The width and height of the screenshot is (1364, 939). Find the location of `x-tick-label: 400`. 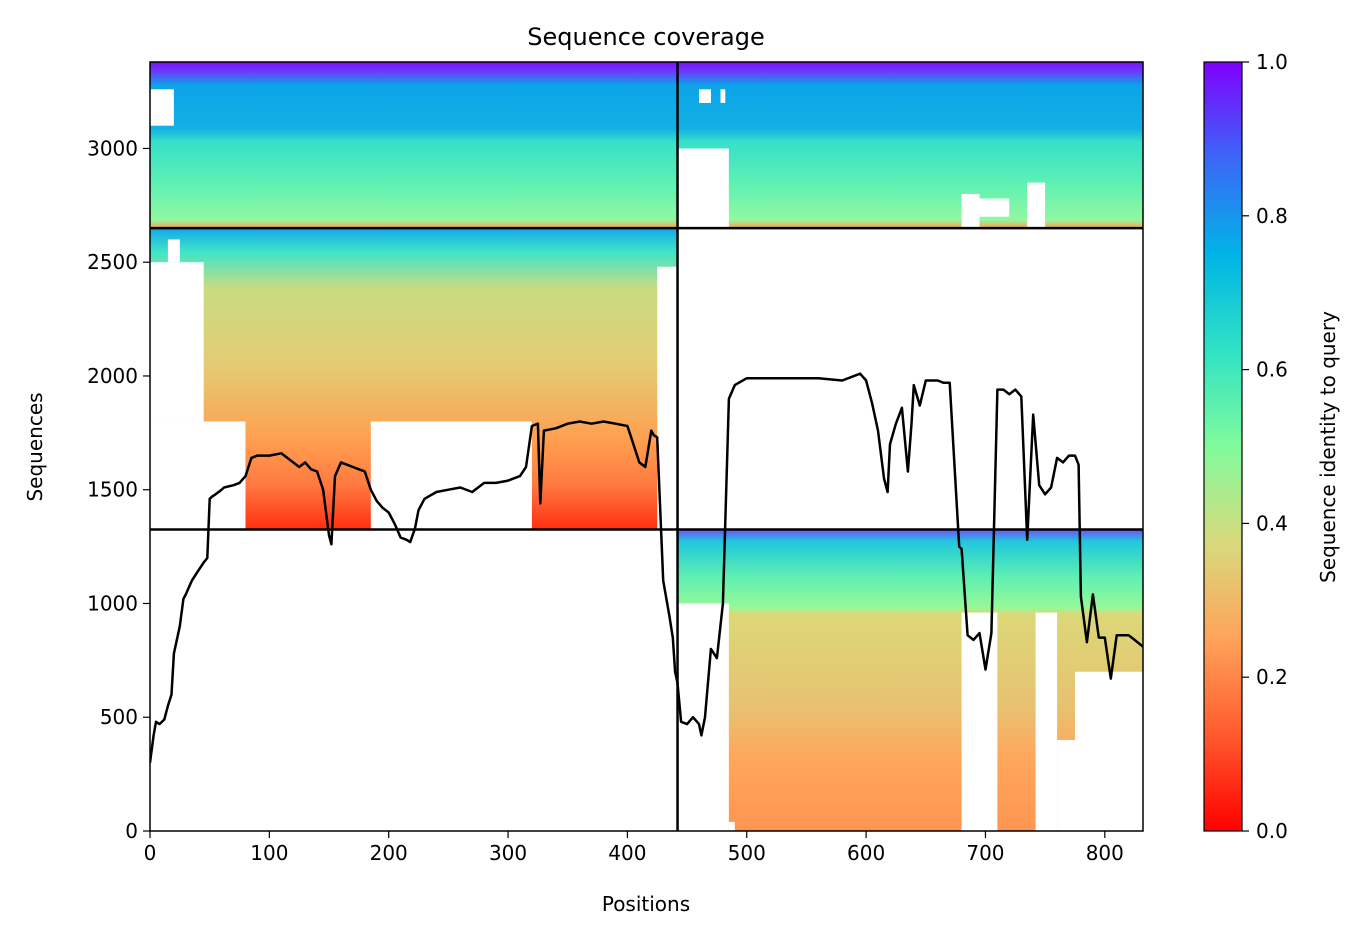

x-tick-label: 400 is located at coordinates (627, 853).